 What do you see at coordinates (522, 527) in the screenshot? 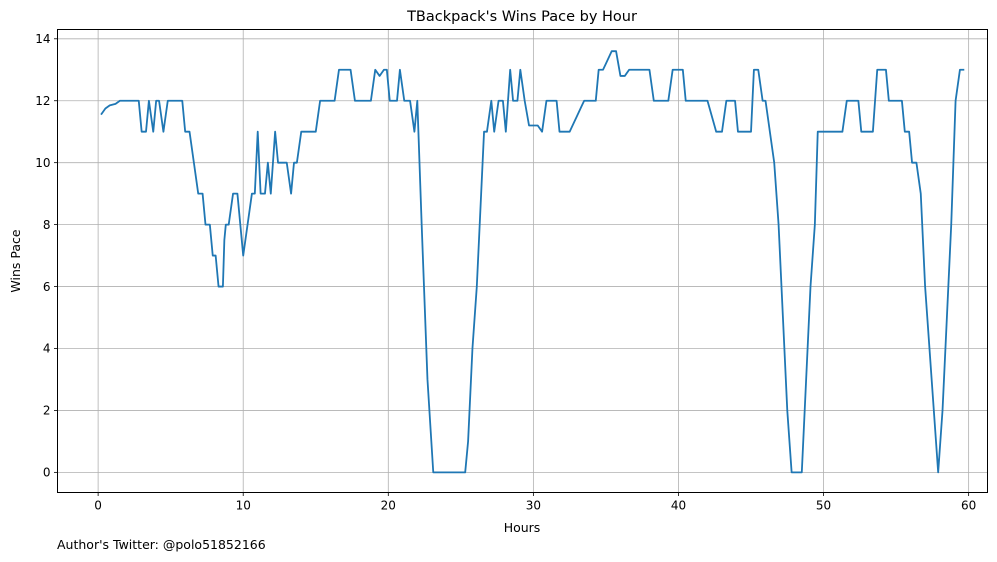
I see `x-axis-label: Hours` at bounding box center [522, 527].